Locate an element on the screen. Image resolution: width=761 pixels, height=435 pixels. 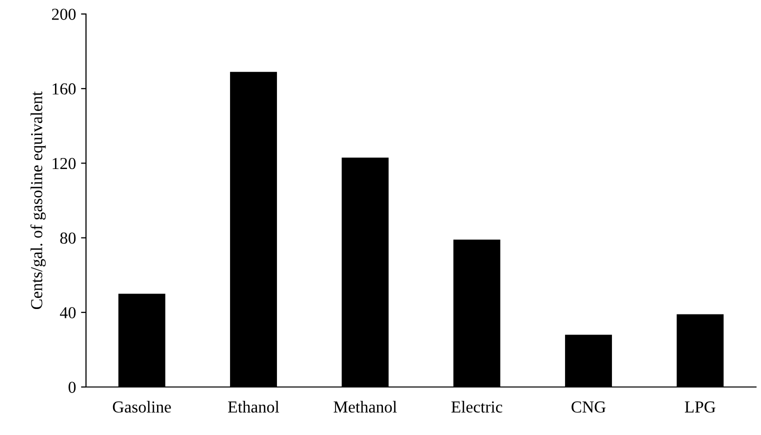
y-tick-label: 120 is located at coordinates (64, 164).